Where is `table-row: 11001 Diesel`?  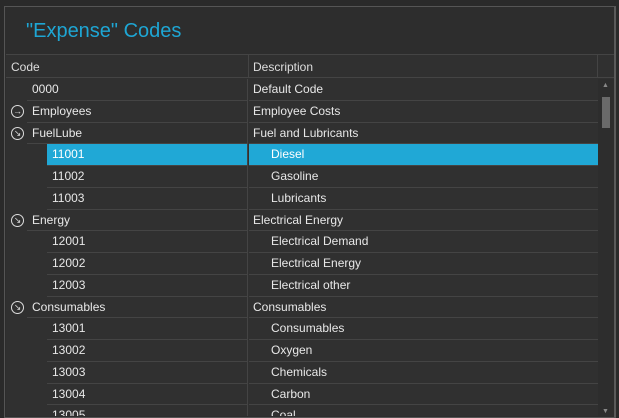 table-row: 11001 Diesel is located at coordinates (302, 155).